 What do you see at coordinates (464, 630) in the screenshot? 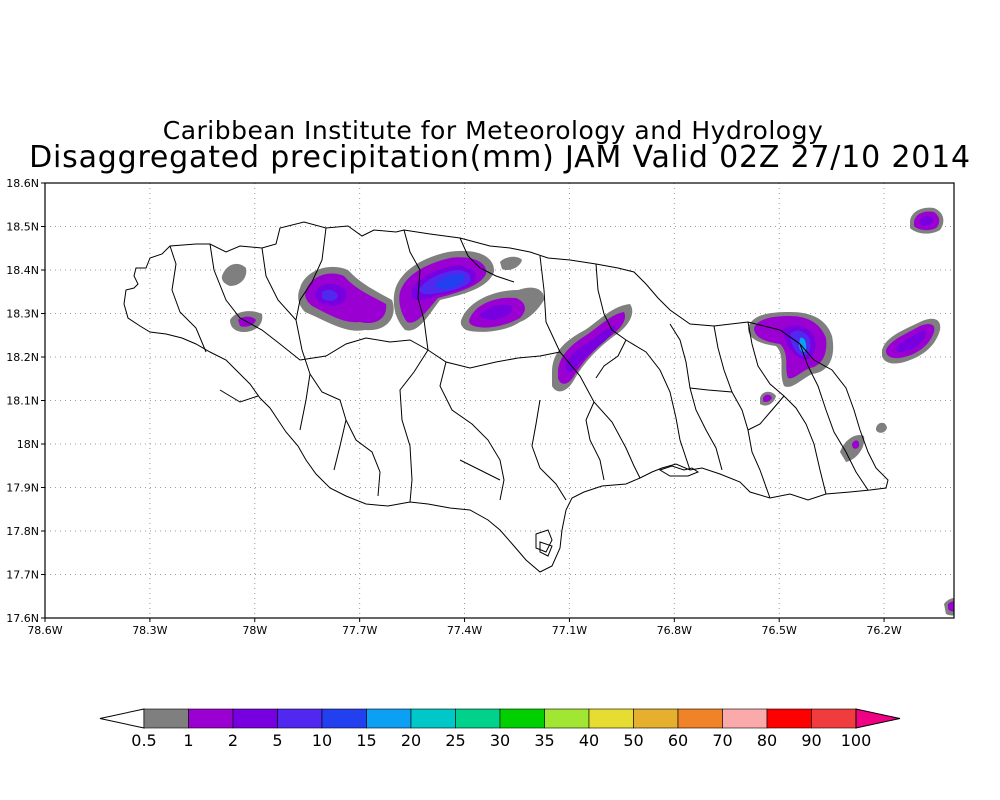
I see `x-tick-label: 77.4W` at bounding box center [464, 630].